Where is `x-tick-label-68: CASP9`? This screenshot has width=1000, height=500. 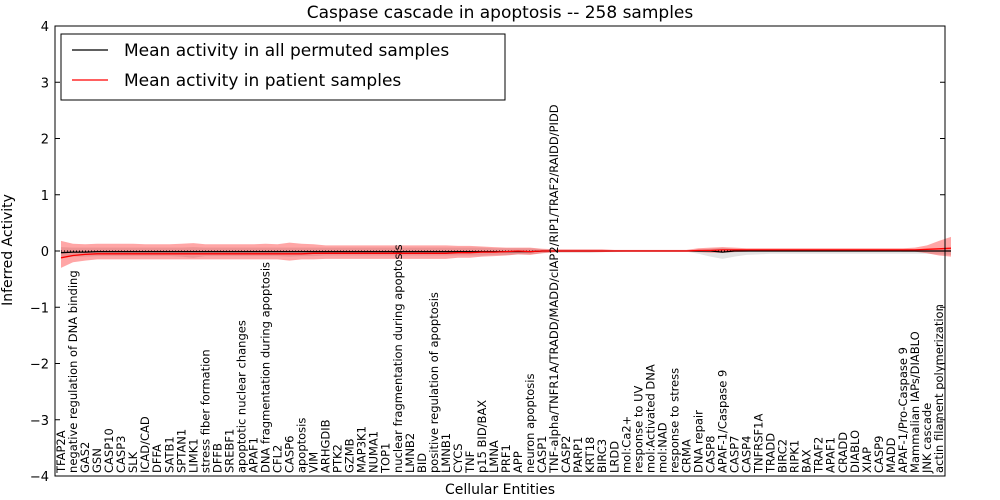
x-tick-label-68: CASP9 is located at coordinates (879, 454).